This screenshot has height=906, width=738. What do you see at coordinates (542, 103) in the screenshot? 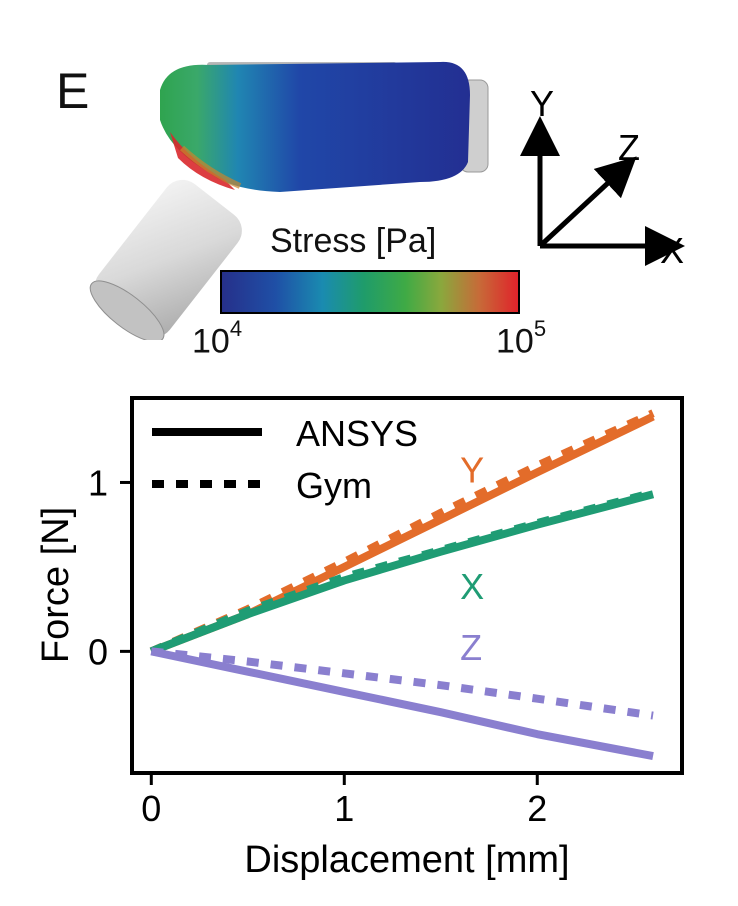
I see `y-axis-label: Y` at bounding box center [542, 103].